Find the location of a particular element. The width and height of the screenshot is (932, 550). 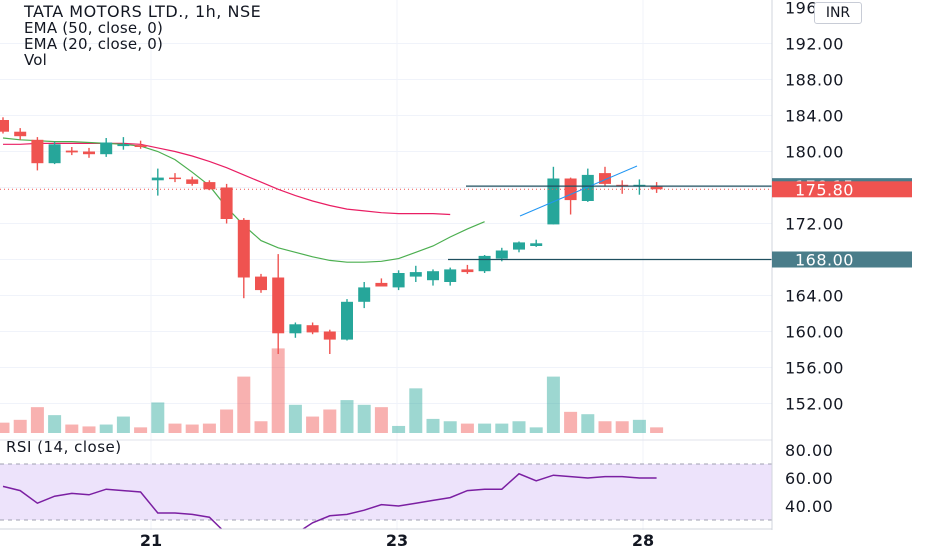

legend-ema20: EMA (20, close, 0) is located at coordinates (94, 44).